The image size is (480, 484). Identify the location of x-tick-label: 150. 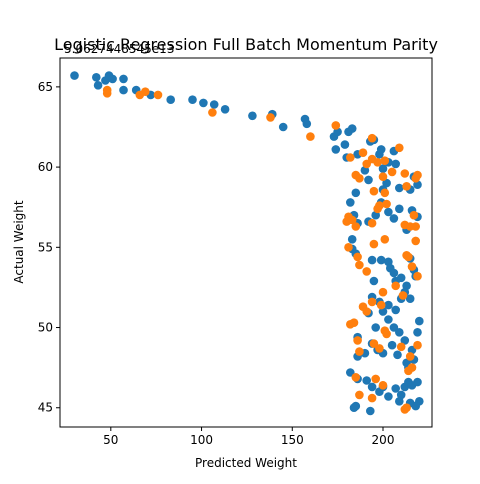
(292, 440).